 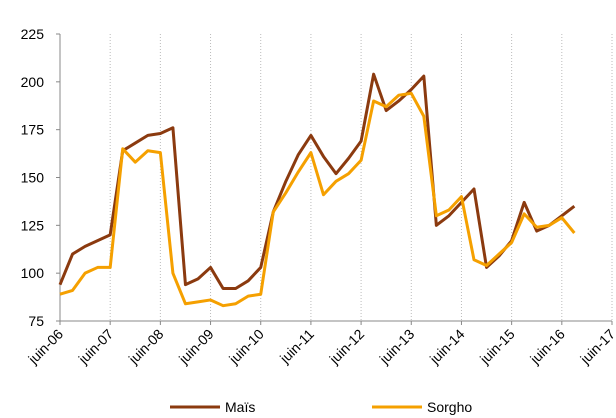 What do you see at coordinates (449, 407) in the screenshot?
I see `legend-label: Sorgho` at bounding box center [449, 407].